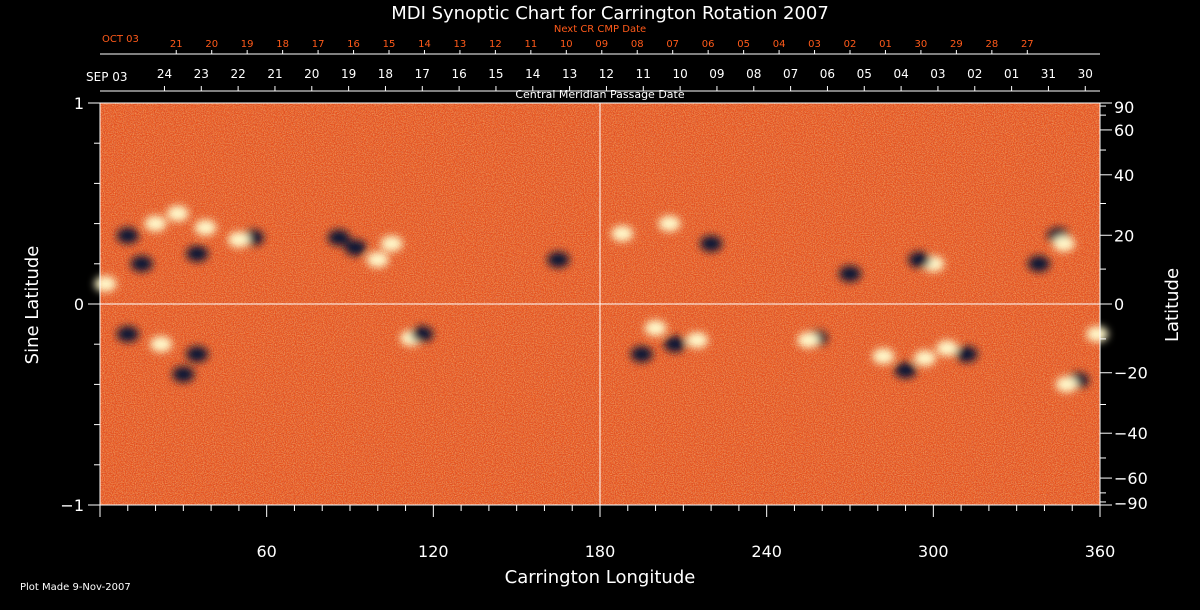  I want to click on cmp-date-label: 31, so click(1048, 74).